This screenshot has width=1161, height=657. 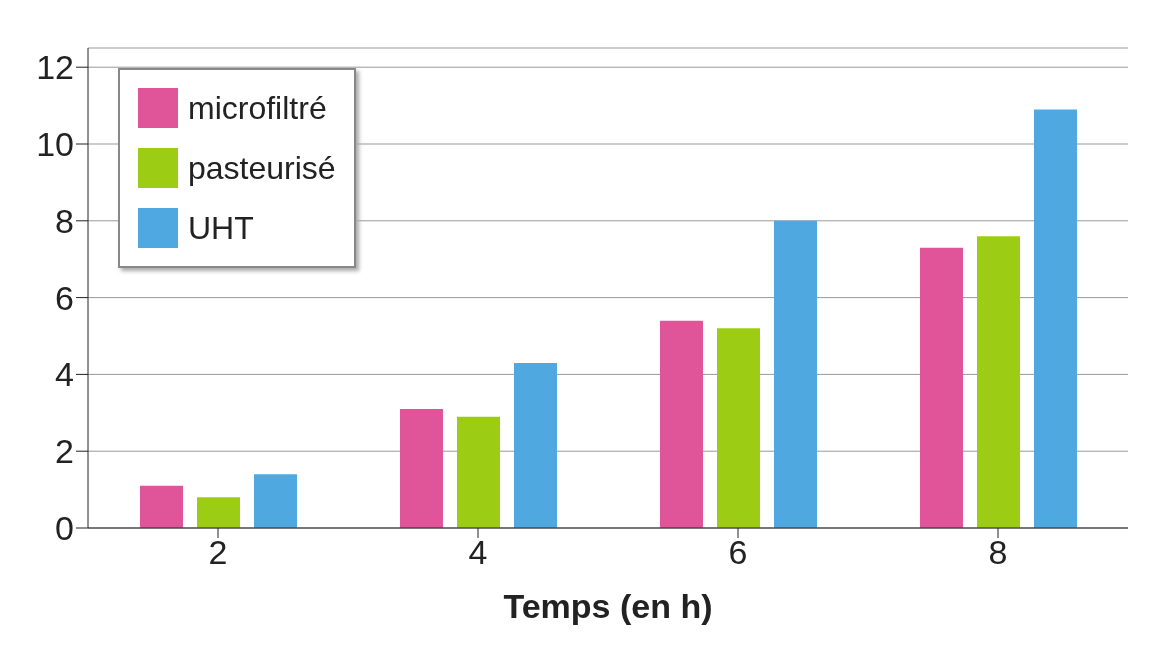 What do you see at coordinates (55, 67) in the screenshot?
I see `y-tick-label: 12` at bounding box center [55, 67].